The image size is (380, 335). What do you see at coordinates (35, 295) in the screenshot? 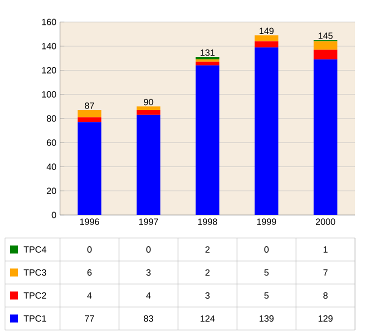
I see `legend-label: TPC2` at bounding box center [35, 295].